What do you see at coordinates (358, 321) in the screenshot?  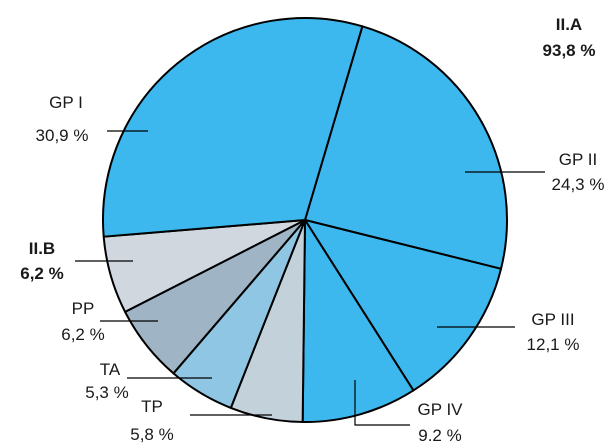 I see `pie-slice-gp-iv` at bounding box center [358, 321].